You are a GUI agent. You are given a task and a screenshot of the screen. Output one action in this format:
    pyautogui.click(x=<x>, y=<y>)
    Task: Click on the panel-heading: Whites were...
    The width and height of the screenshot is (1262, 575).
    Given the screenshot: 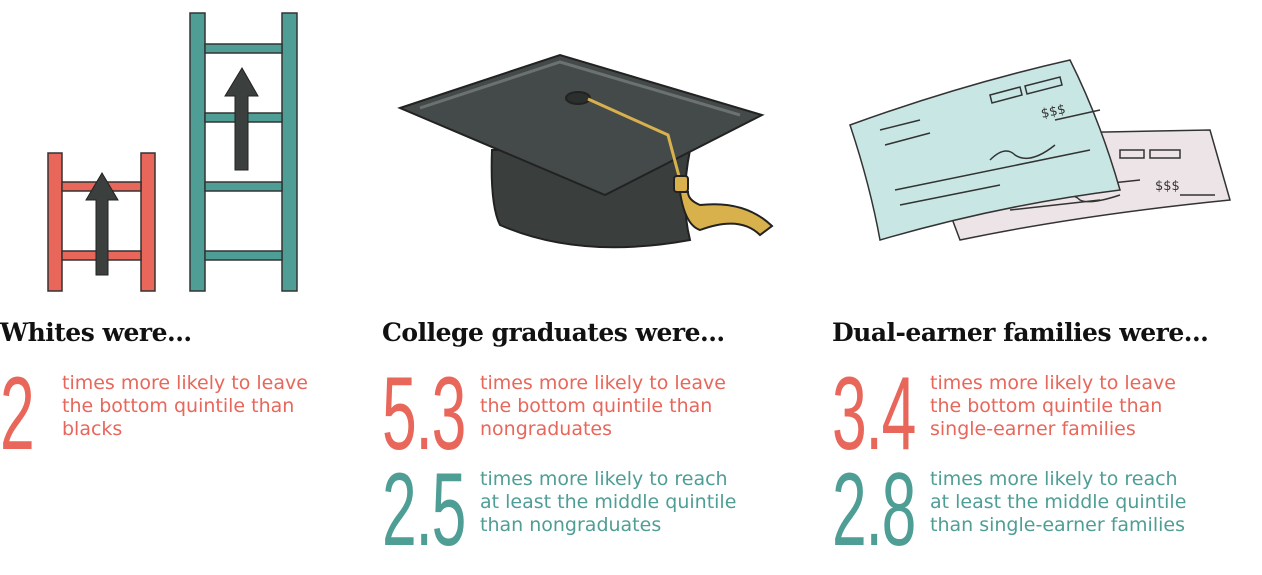 What is the action you would take?
    pyautogui.click(x=96, y=332)
    